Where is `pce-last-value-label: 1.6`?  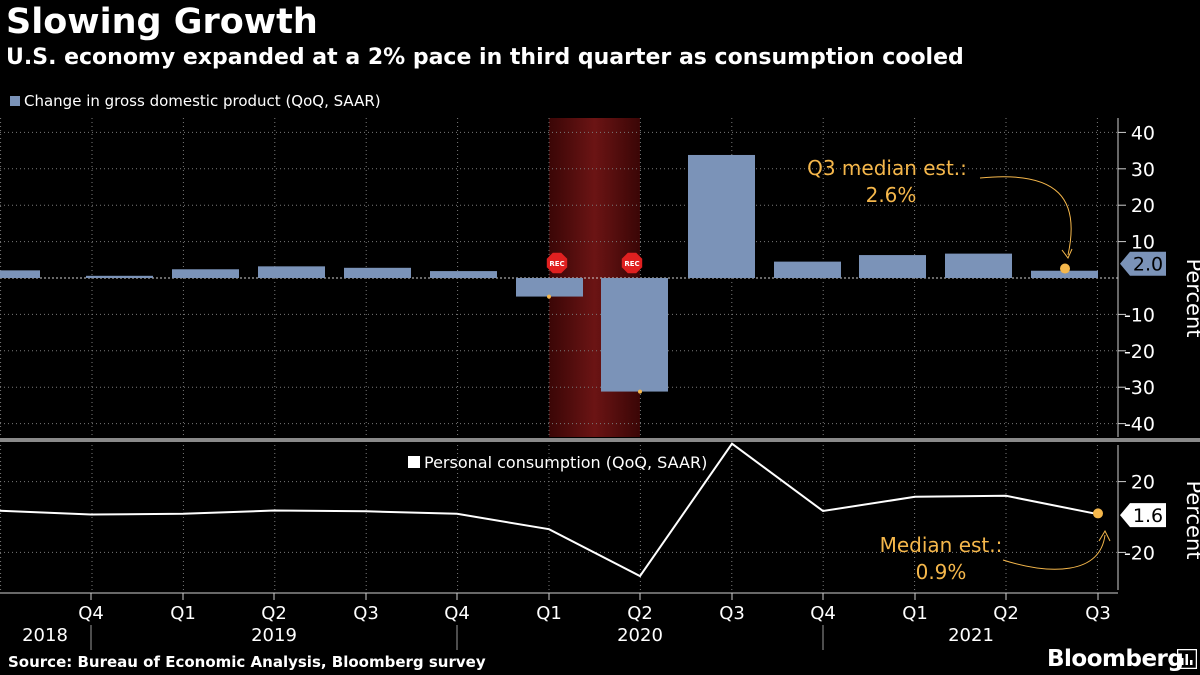
pce-last-value-label: 1.6 is located at coordinates (1148, 516).